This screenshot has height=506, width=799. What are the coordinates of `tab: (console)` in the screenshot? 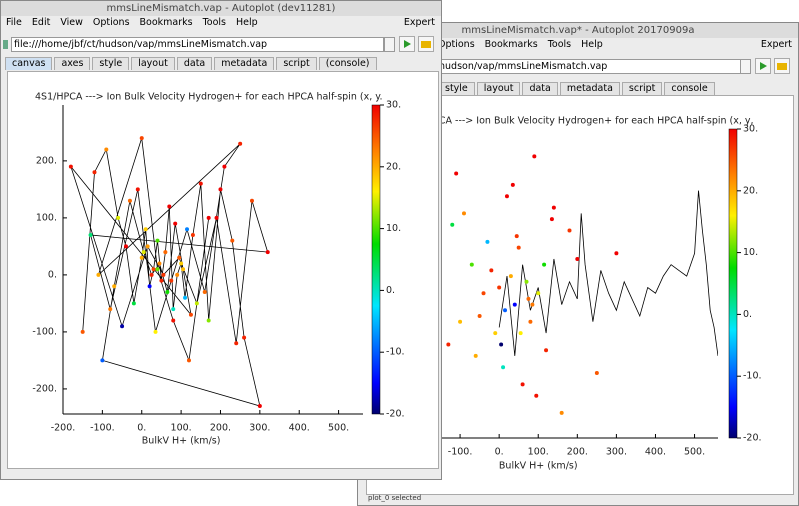 It's located at (347, 63).